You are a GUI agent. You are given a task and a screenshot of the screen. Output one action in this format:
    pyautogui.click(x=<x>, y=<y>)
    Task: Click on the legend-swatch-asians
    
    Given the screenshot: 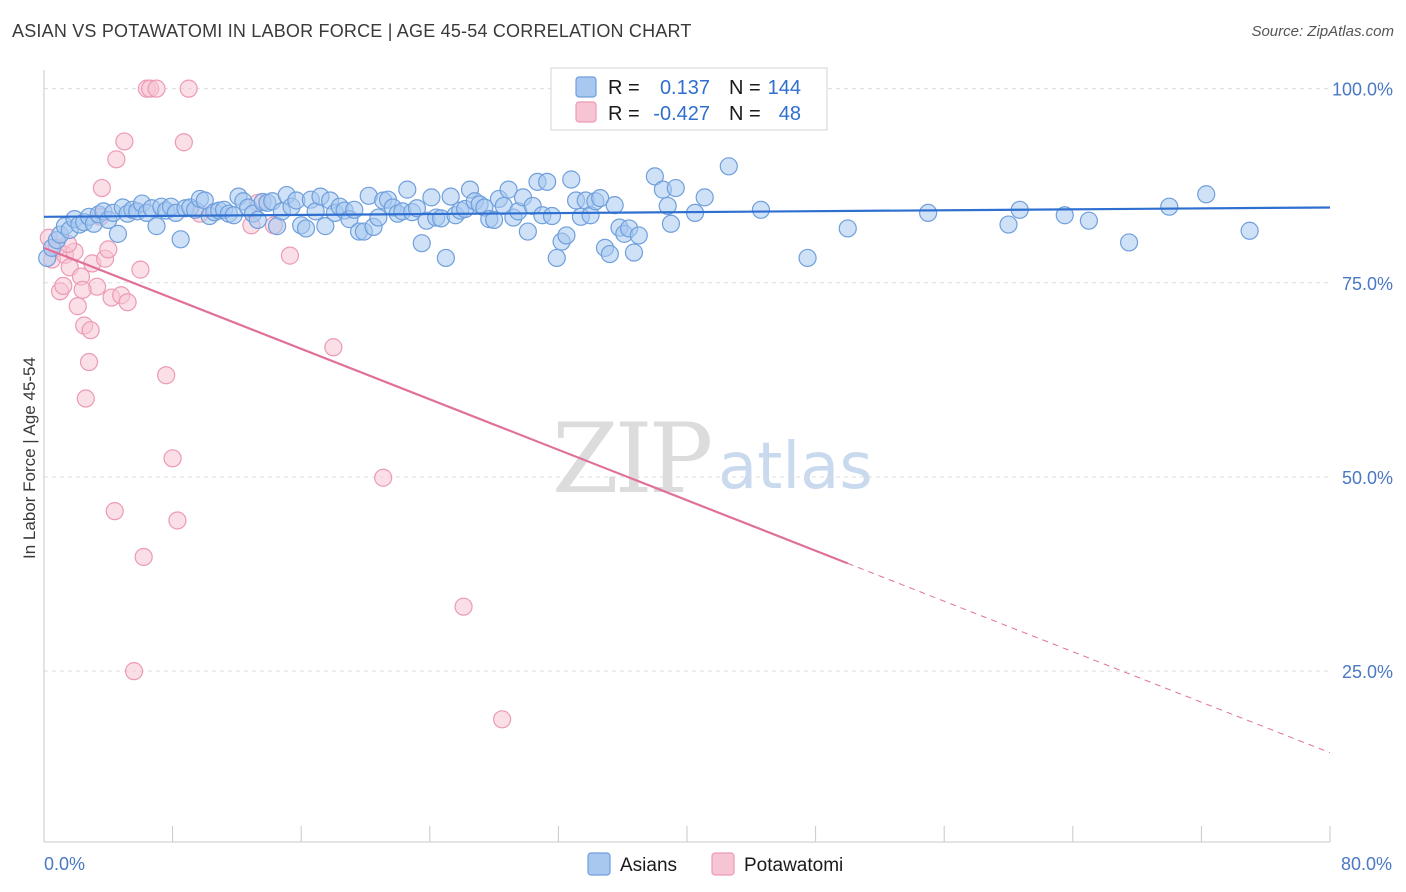 What is the action you would take?
    pyautogui.click(x=586, y=87)
    